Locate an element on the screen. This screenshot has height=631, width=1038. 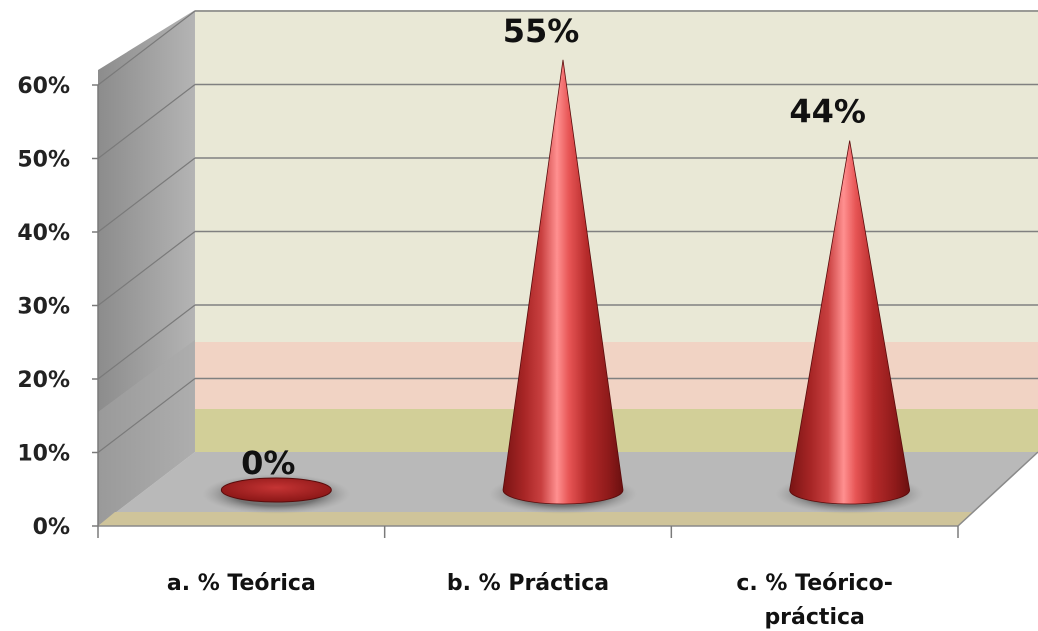
x-category-label: b. % Práctica is located at coordinates (528, 583).